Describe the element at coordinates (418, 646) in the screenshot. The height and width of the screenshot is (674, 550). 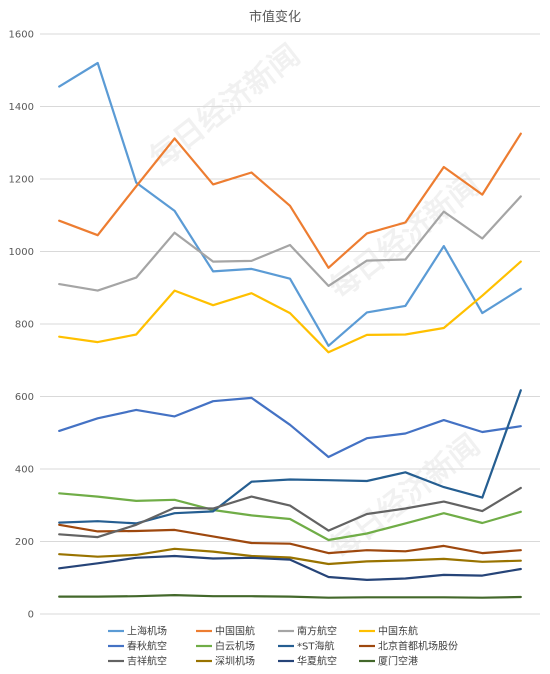
I see `legend-label: 北京首都机场股份` at that location.